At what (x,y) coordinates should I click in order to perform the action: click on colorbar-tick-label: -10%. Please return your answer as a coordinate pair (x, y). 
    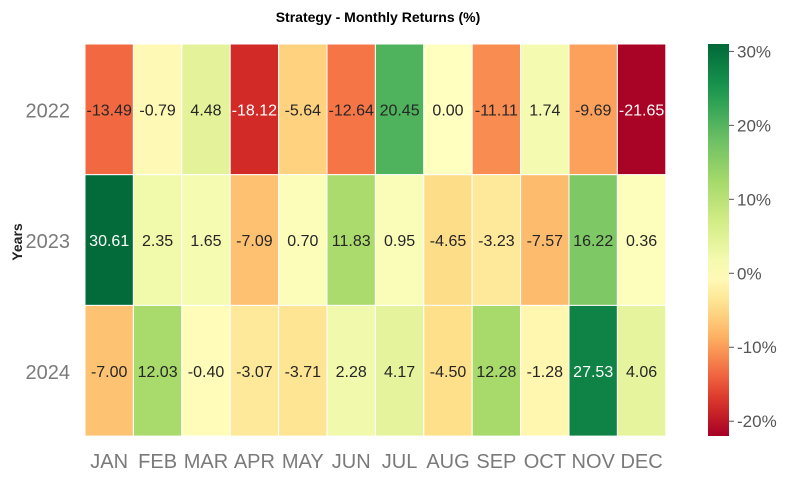
    Looking at the image, I should click on (757, 347).